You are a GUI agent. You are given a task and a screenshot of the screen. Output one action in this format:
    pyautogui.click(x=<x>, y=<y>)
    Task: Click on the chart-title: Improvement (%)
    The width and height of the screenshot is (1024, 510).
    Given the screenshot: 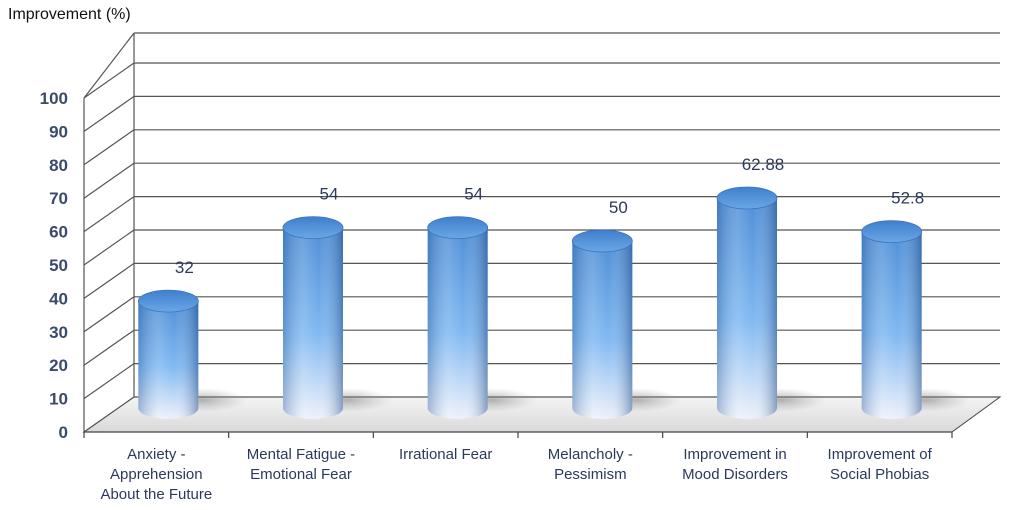 What is the action you would take?
    pyautogui.click(x=69, y=14)
    